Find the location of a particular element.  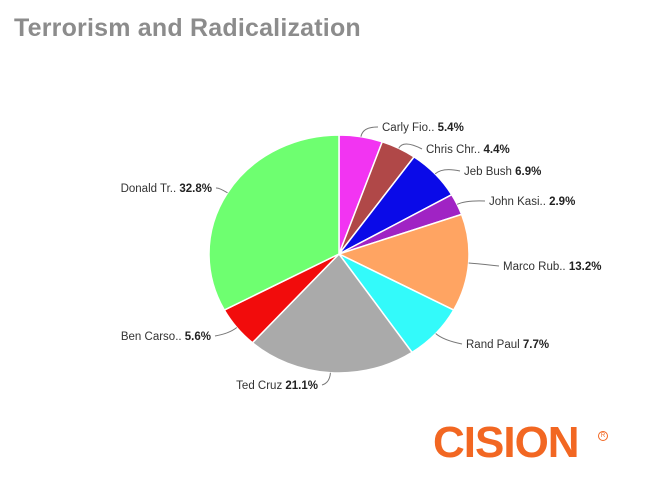

slice-label-0: Carly Fio.. 5.4% is located at coordinates (423, 128).